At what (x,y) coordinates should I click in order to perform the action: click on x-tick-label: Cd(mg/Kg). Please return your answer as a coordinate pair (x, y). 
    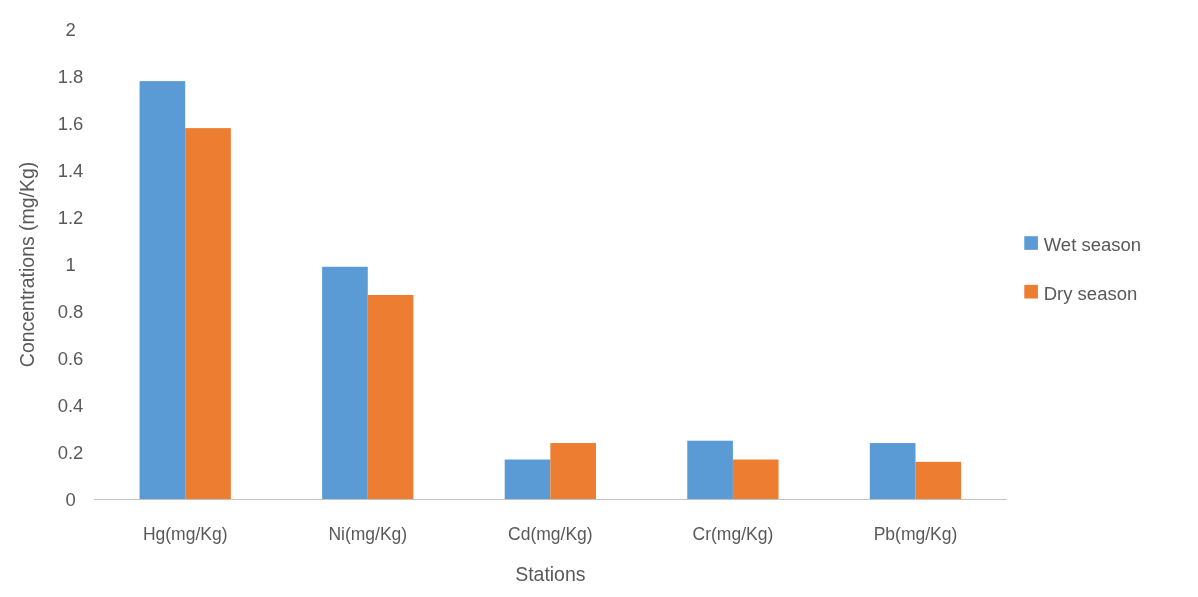
    Looking at the image, I should click on (550, 534).